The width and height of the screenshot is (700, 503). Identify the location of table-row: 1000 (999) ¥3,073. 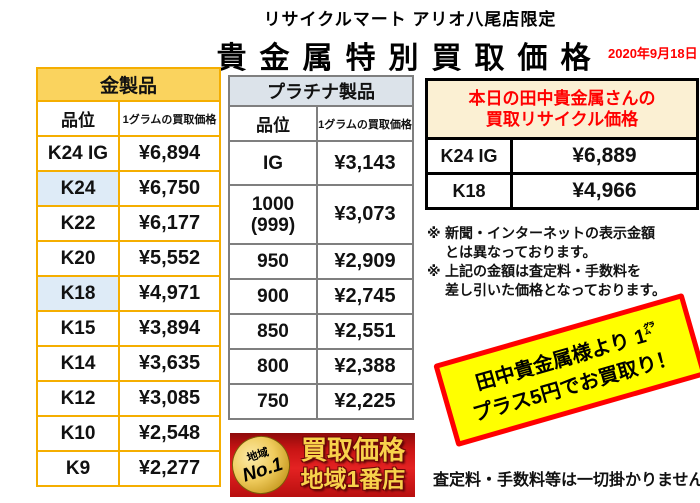
(321, 214).